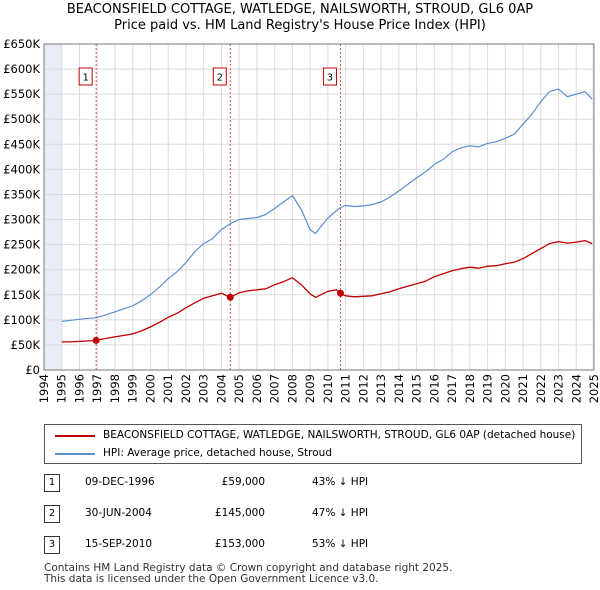 This screenshot has width=600, height=590. I want to click on x-tick-label: 2021, so click(523, 388).